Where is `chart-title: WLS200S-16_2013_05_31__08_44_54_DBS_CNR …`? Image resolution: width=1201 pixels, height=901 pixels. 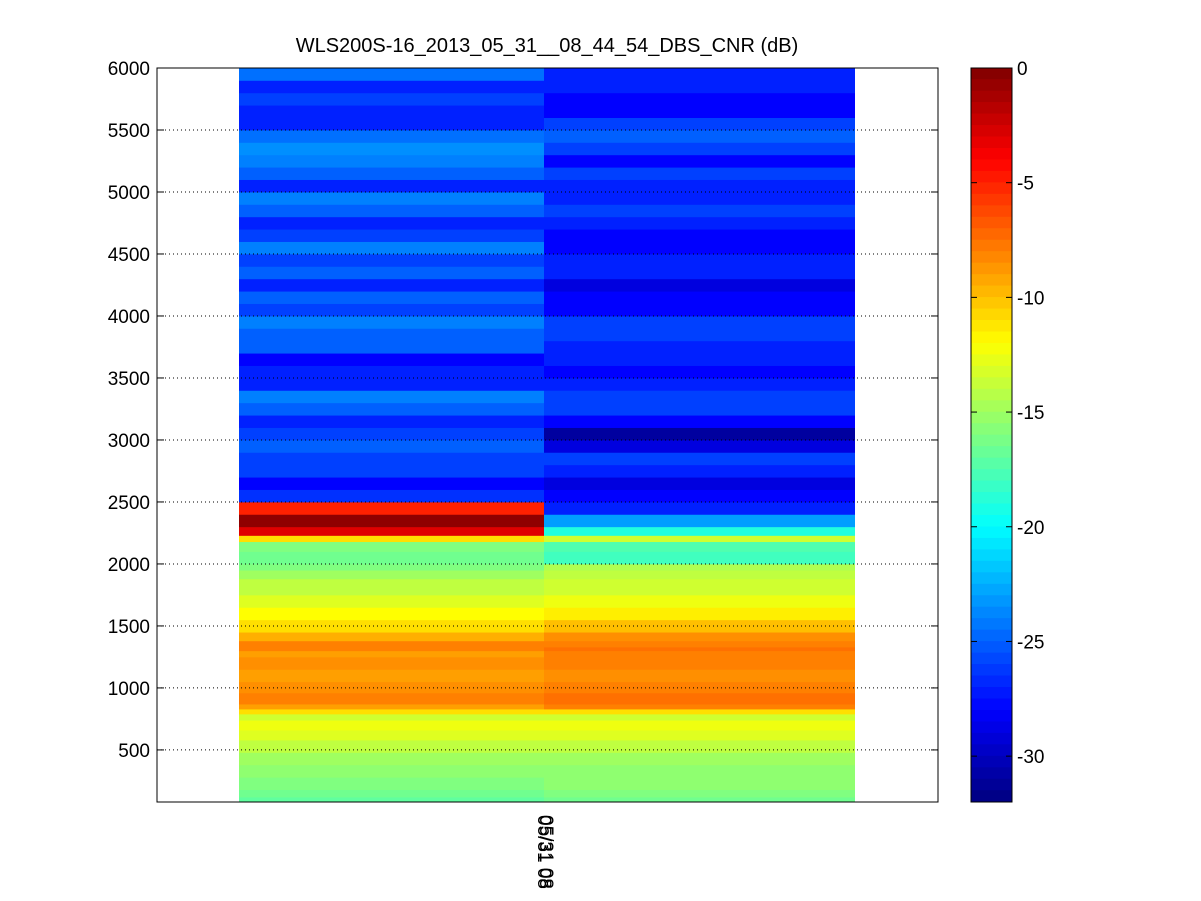
chart-title: WLS200S-16_2013_05_31__08_44_54_DBS_CNR … is located at coordinates (547, 46).